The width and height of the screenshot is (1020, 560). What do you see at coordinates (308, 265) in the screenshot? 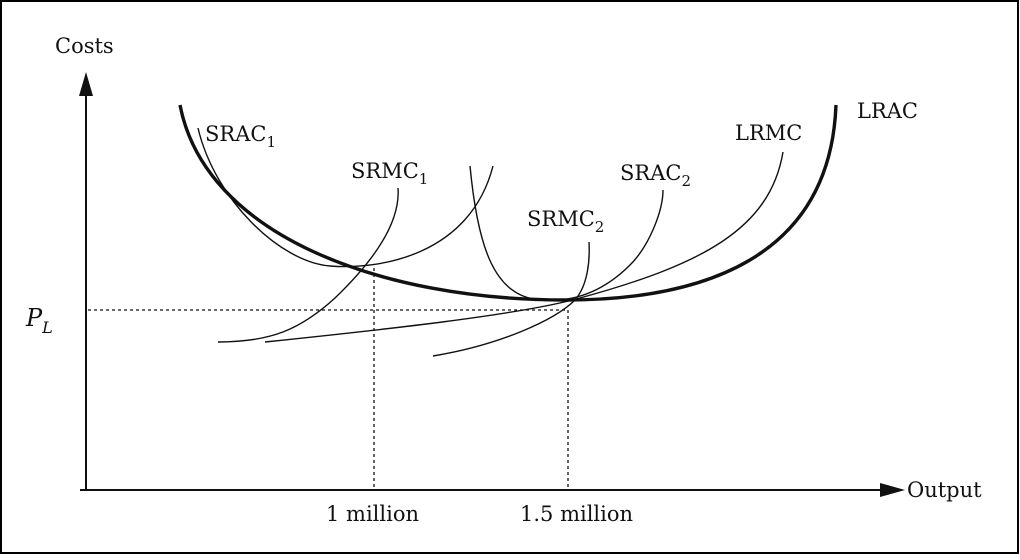
I see `srmc1-curve` at bounding box center [308, 265].